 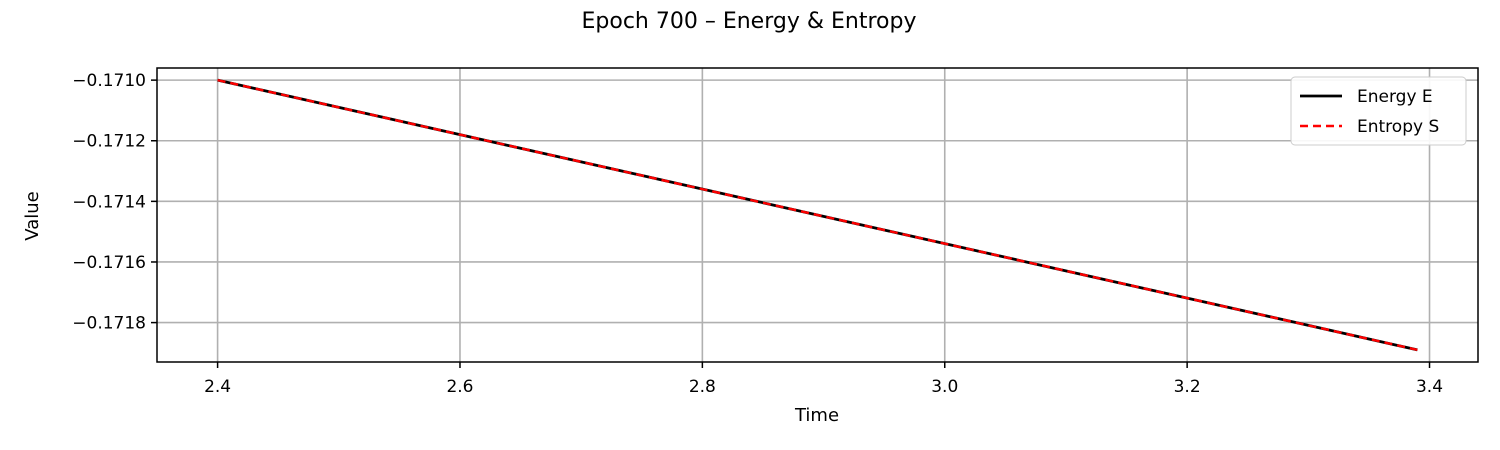 I want to click on x-tick-label: 2.8, so click(x=702, y=387).